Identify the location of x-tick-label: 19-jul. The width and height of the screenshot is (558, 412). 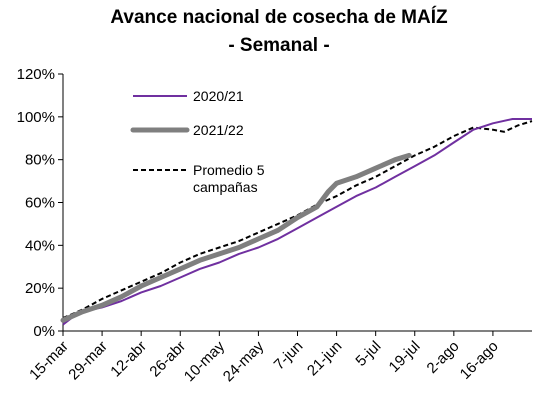
(405, 357).